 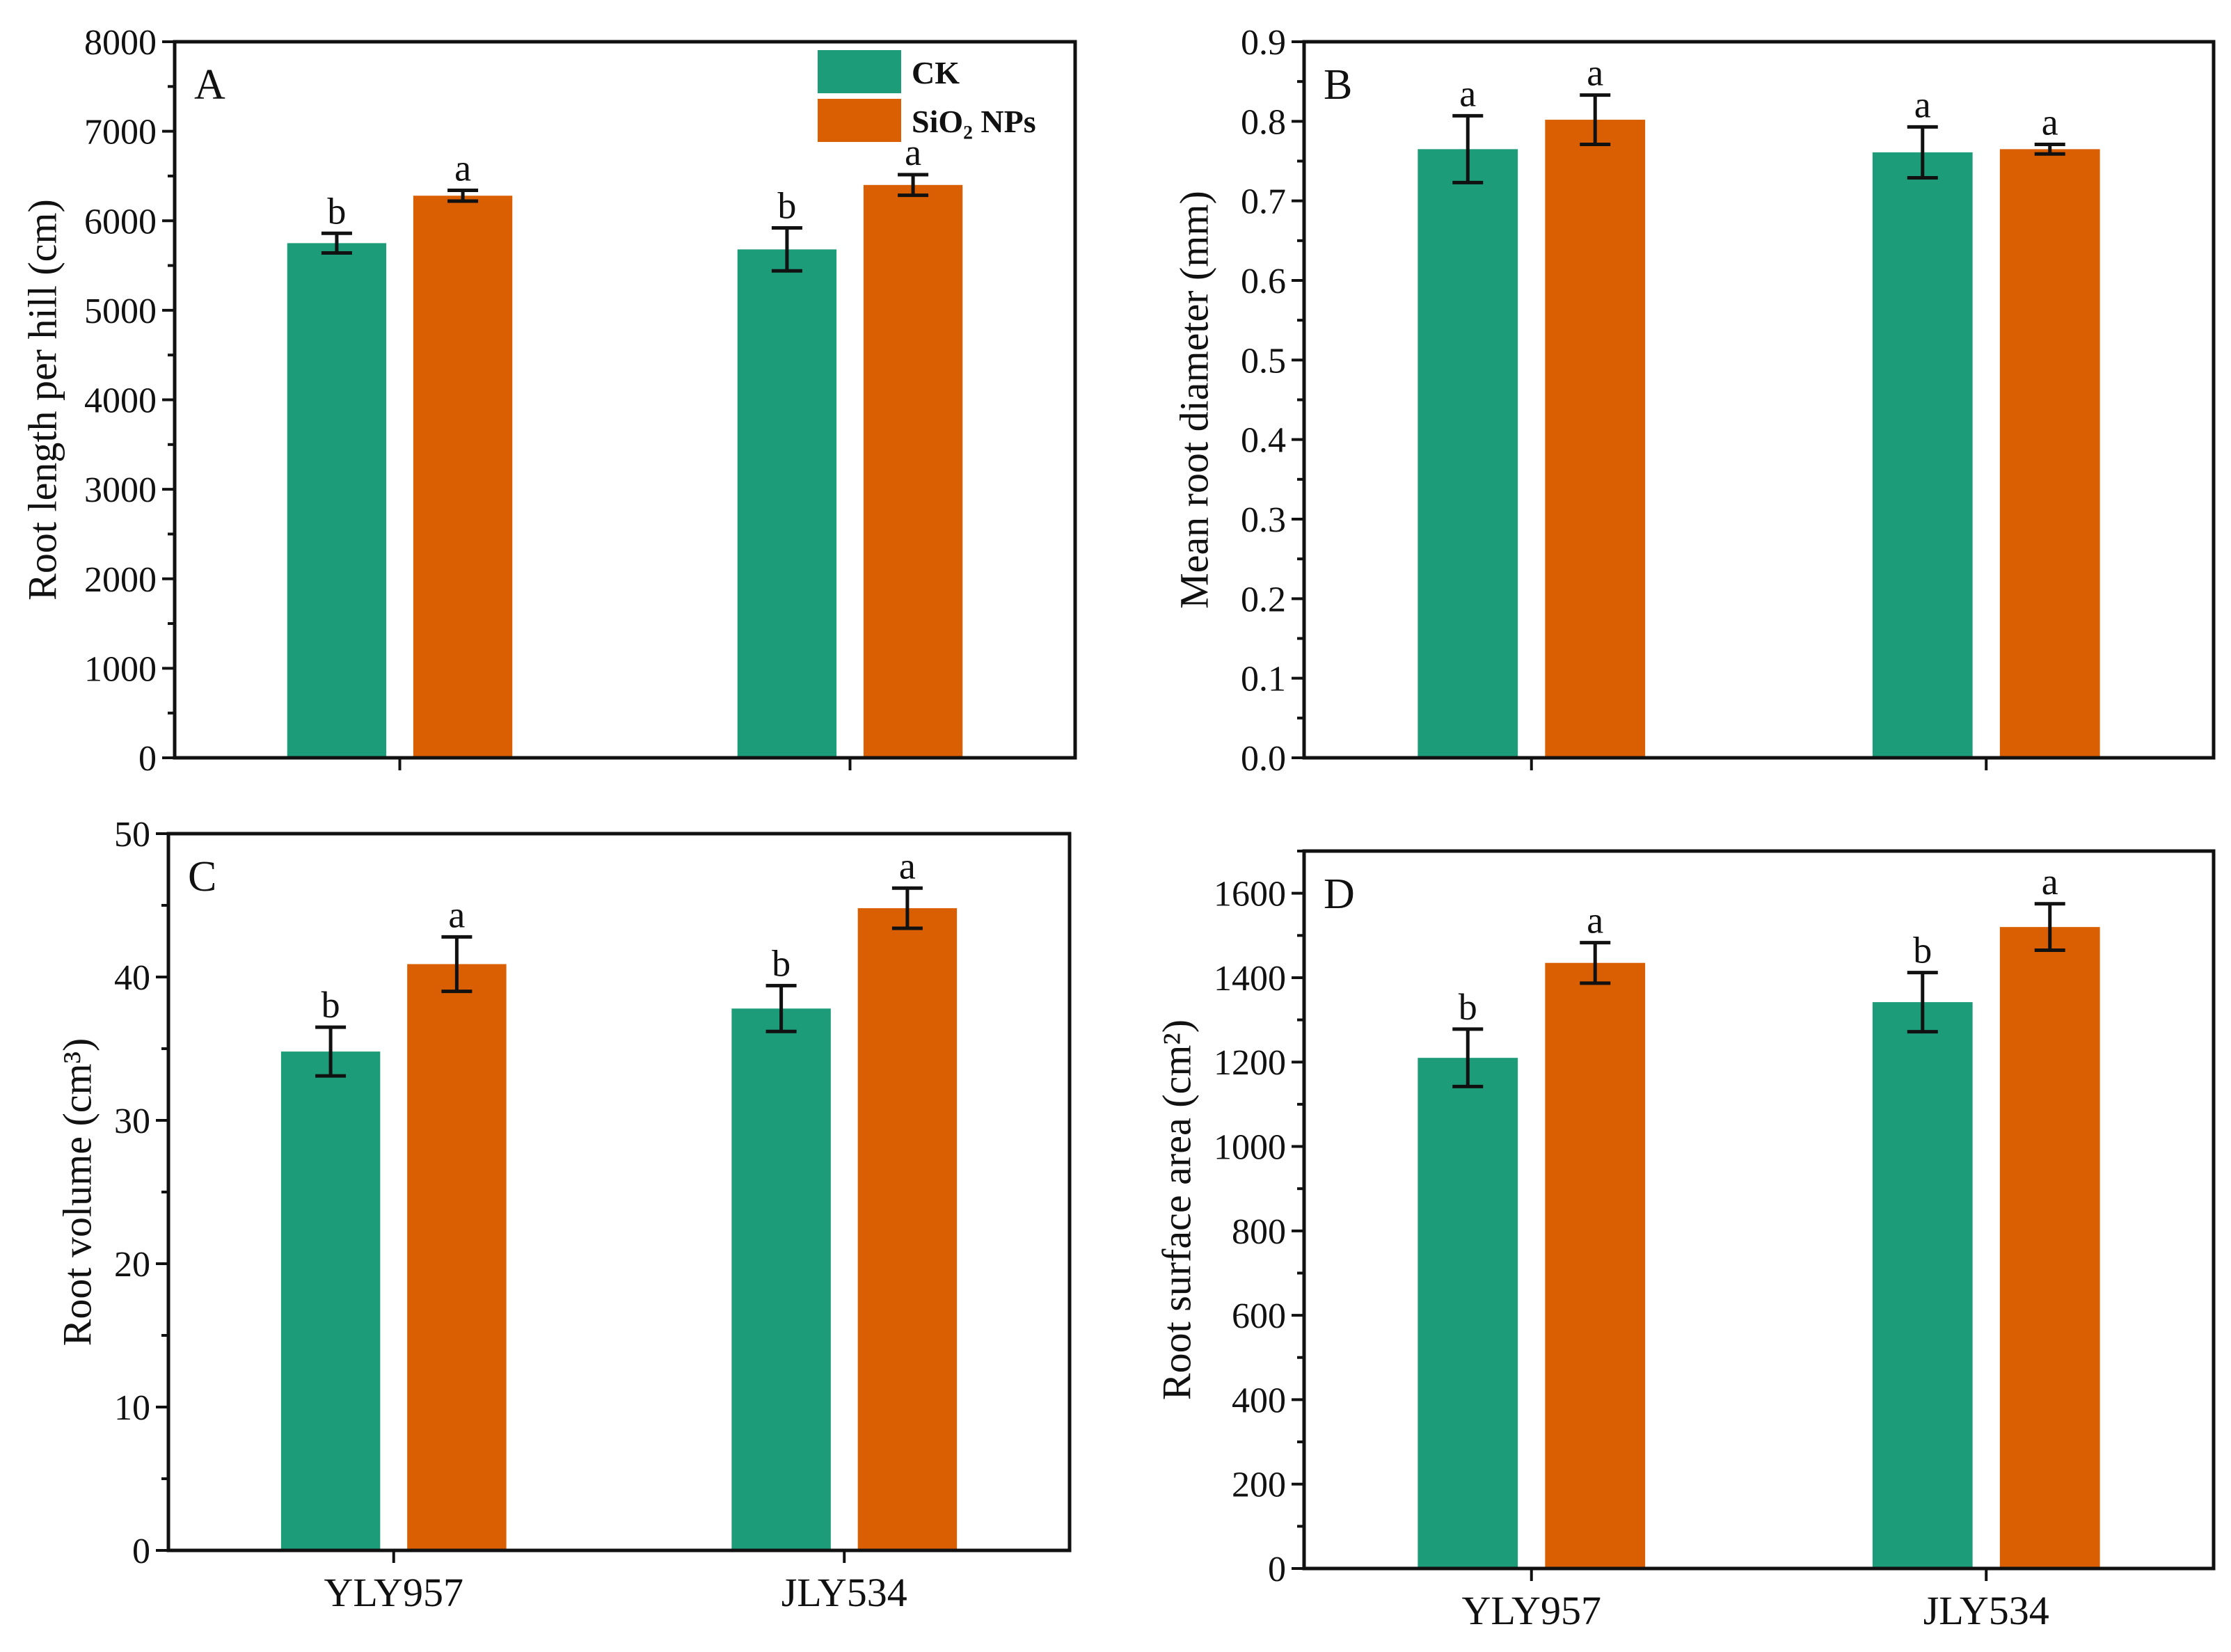 I want to click on panel-letter: D, so click(x=1339, y=894).